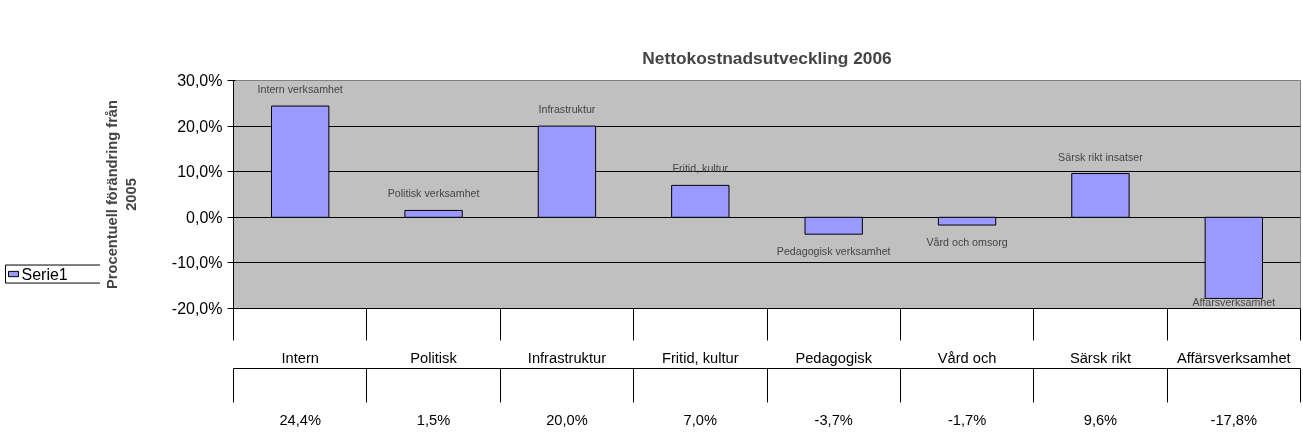 This screenshot has width=1303, height=434. What do you see at coordinates (197, 263) in the screenshot?
I see `y-tick-label: -10,0%` at bounding box center [197, 263].